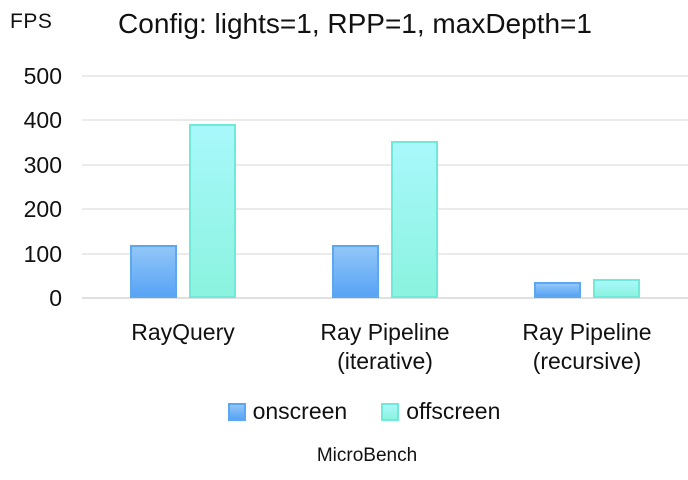 Image resolution: width=688 pixels, height=480 pixels. Describe the element at coordinates (183, 332) in the screenshot. I see `x-label-group1: RayQuery` at that location.